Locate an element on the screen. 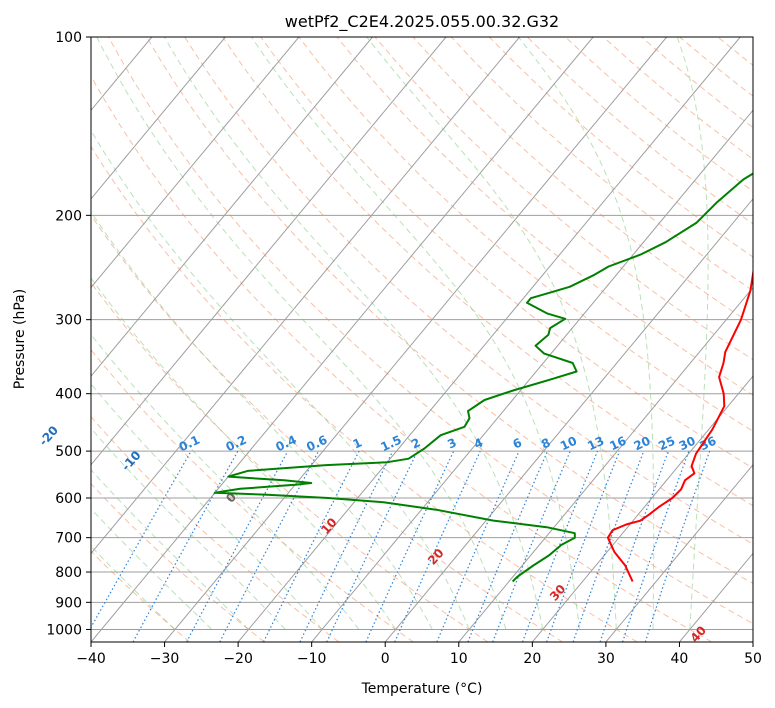  mixing-ratio-label: 20 is located at coordinates (642, 444).